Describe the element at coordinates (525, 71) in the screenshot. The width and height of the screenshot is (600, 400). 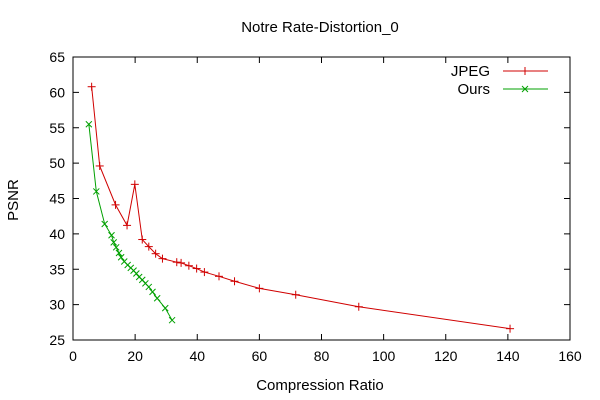
I see `legend-marker-jpeg` at that location.